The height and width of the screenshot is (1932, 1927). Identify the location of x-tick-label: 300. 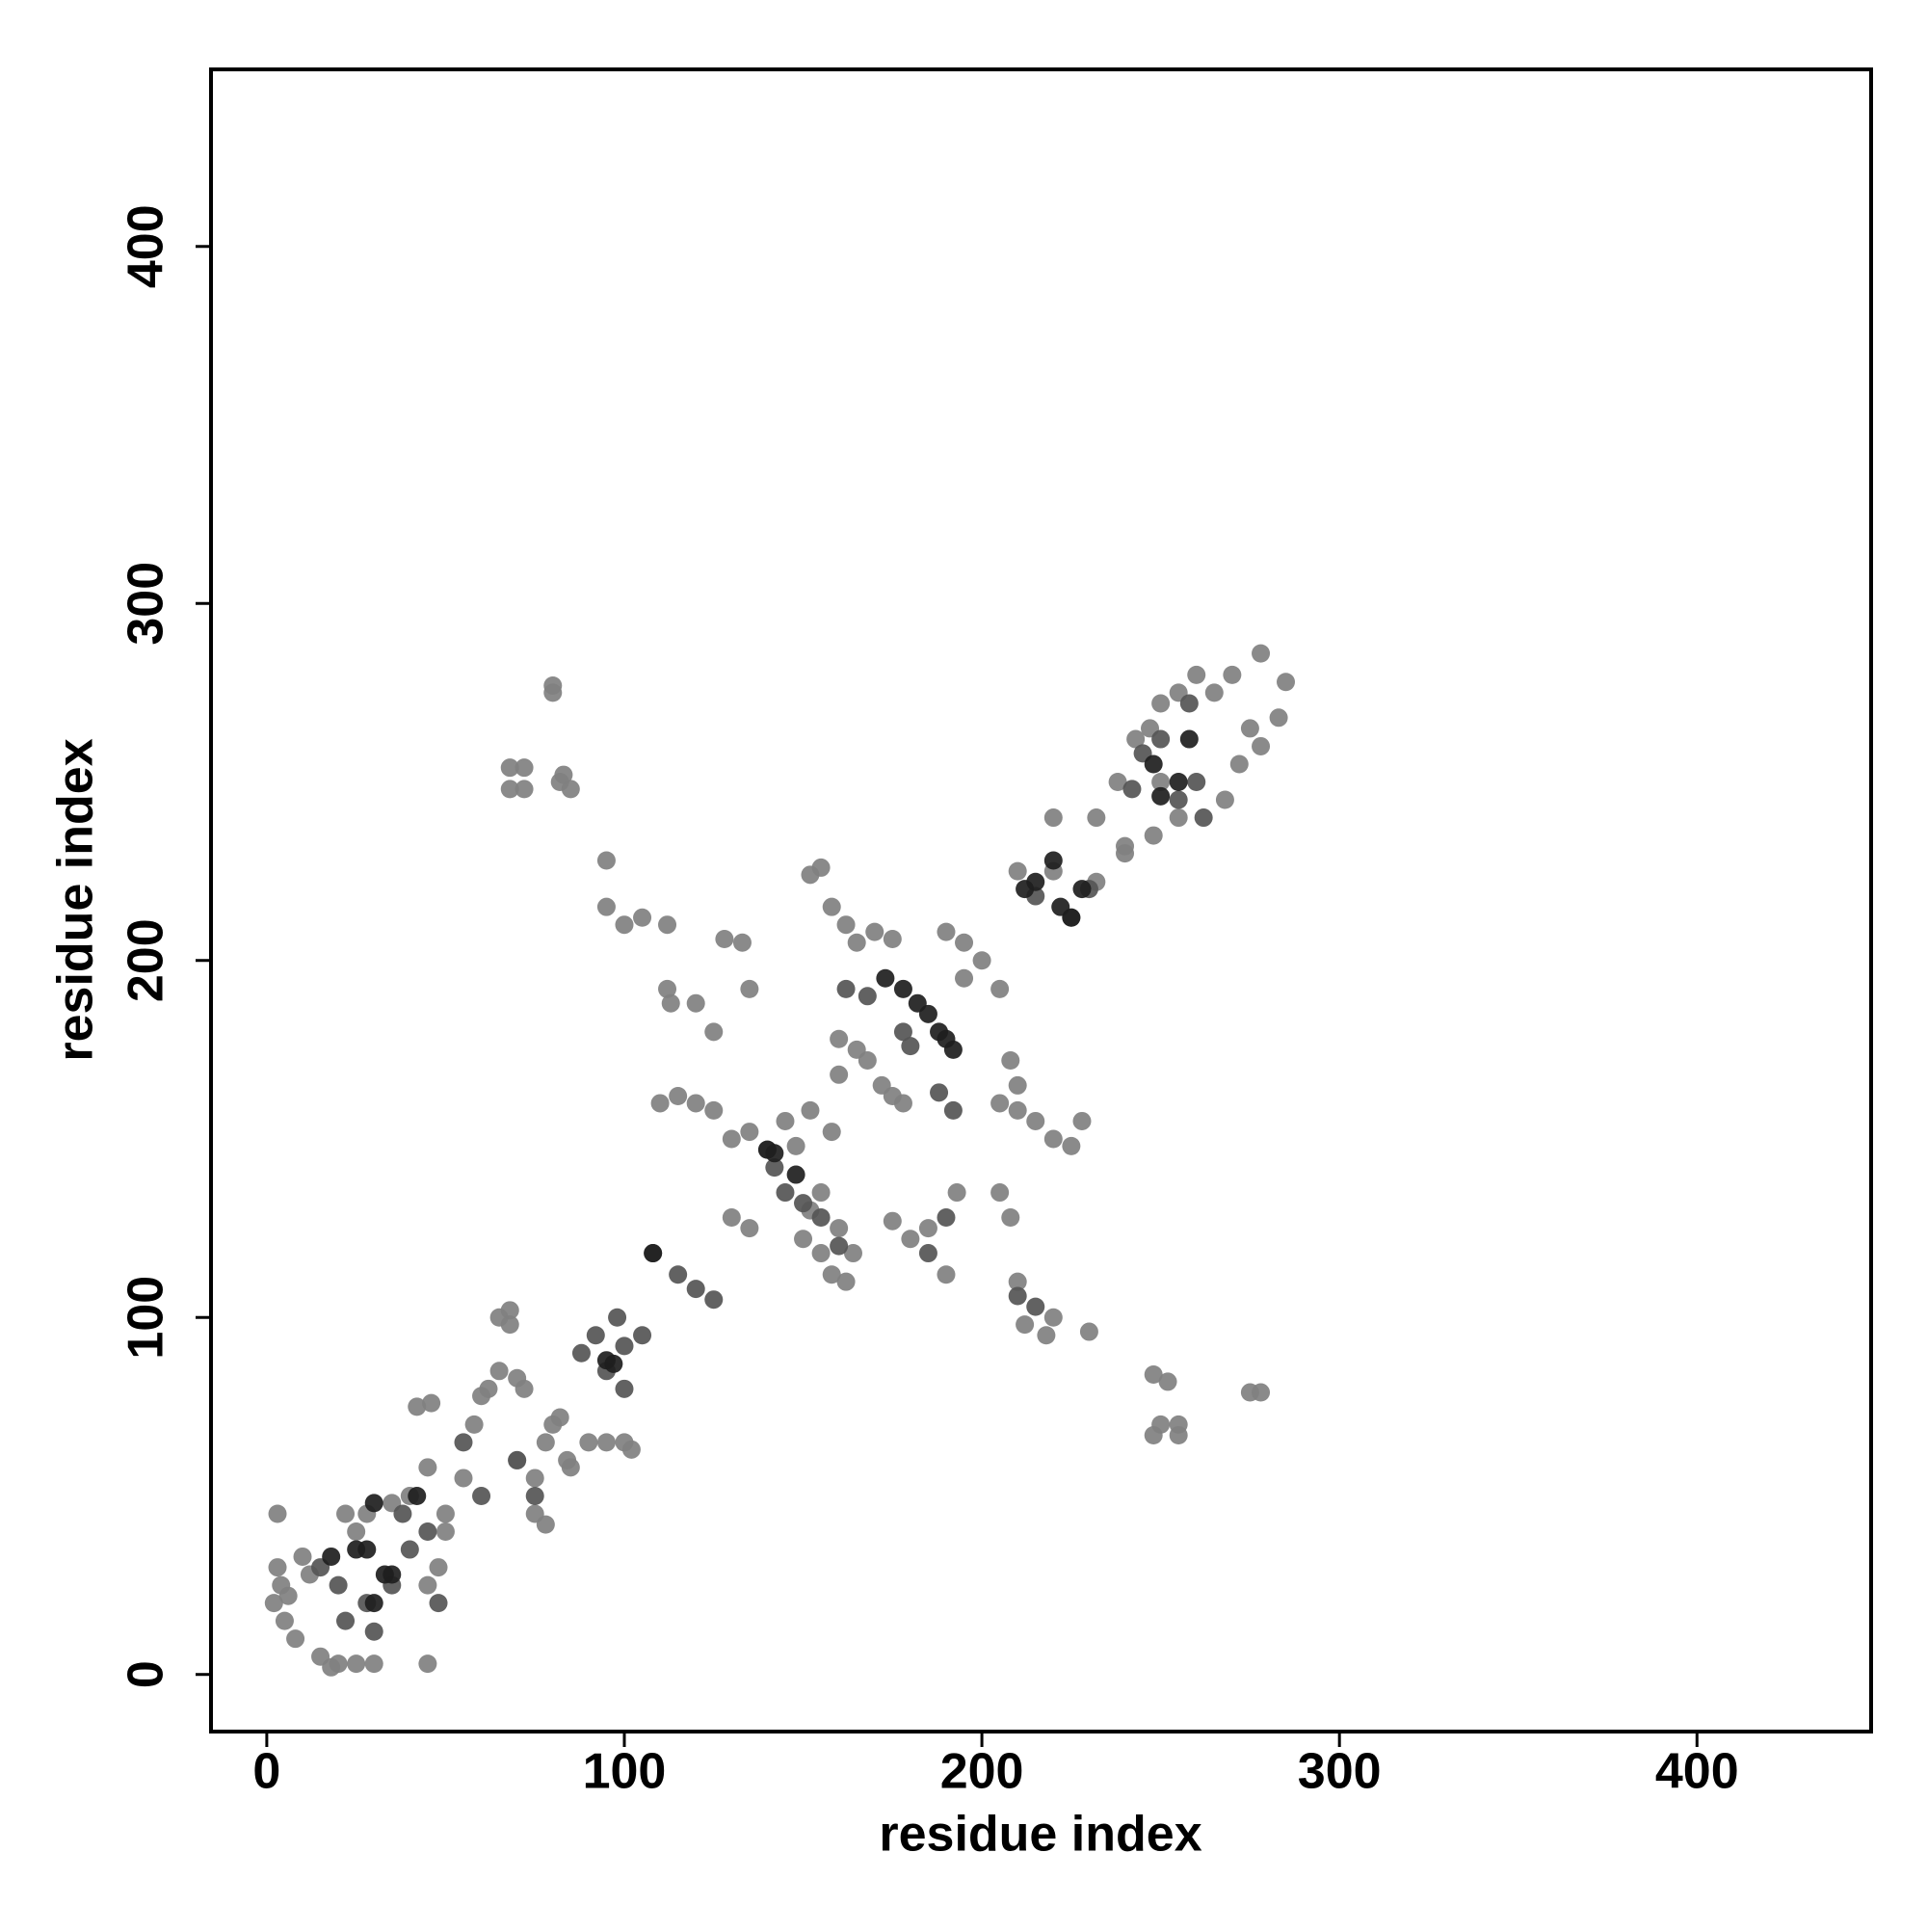
(1340, 1772).